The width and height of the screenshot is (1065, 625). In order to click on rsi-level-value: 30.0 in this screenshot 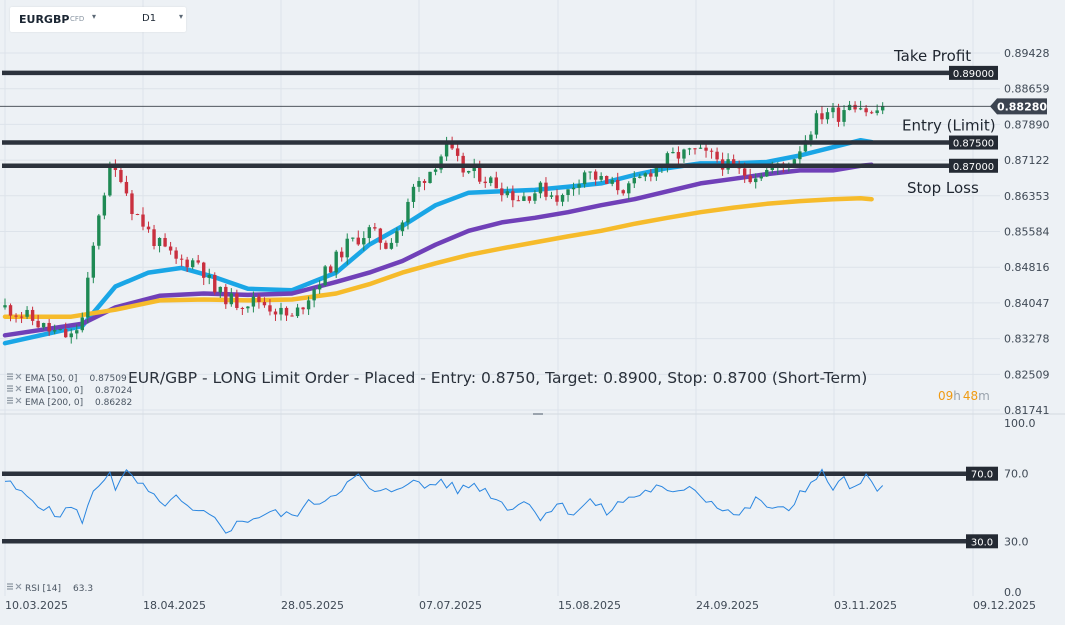, I will do `click(982, 542)`.